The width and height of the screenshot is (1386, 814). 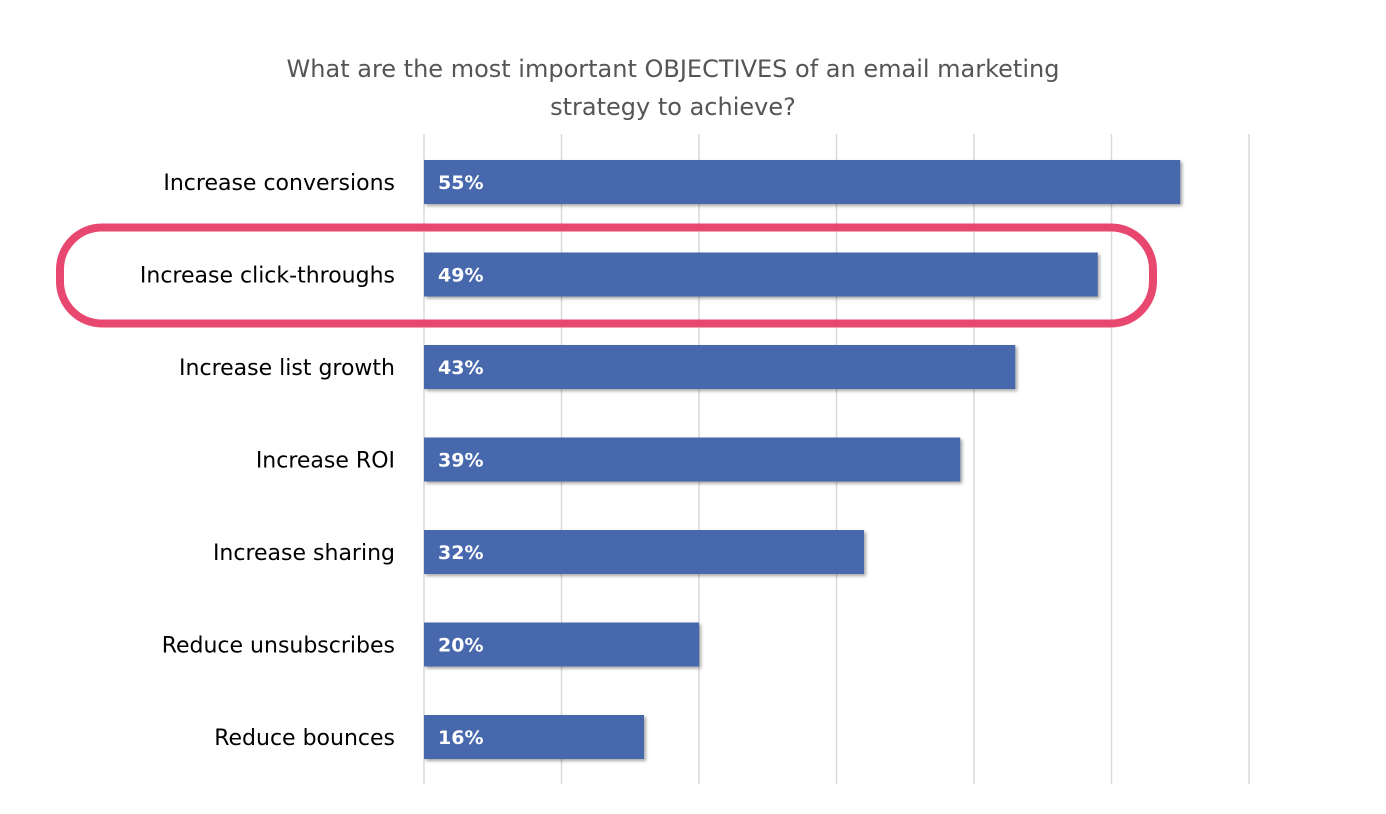 I want to click on value-label: 55%, so click(x=460, y=183).